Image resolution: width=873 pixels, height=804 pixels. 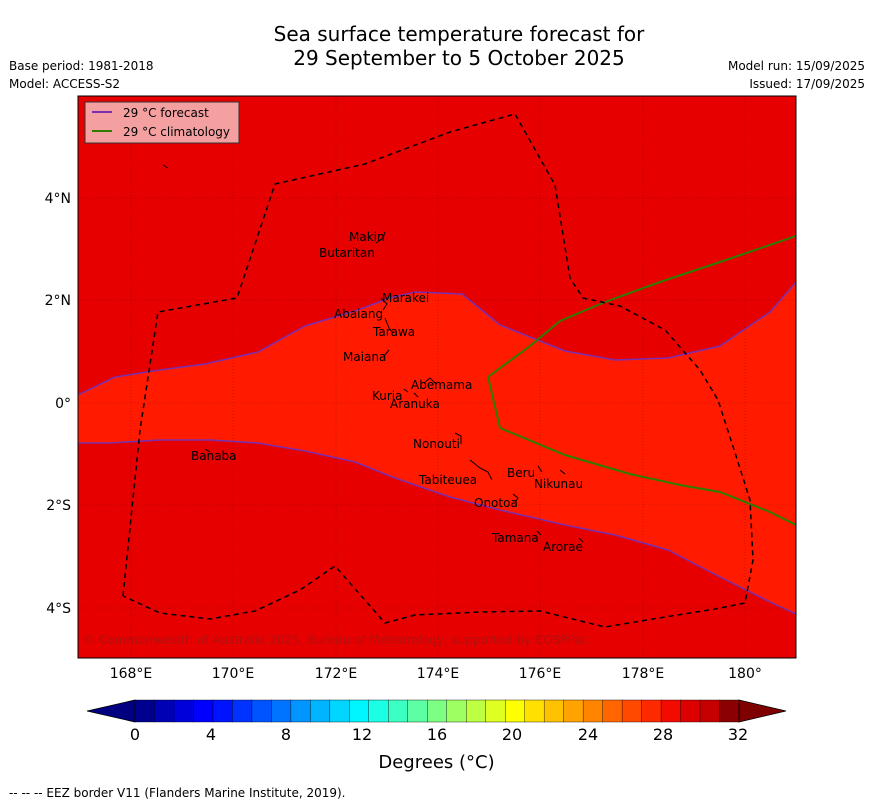 I want to click on legend-label-forecast: 29 °C forecast, so click(x=166, y=113).